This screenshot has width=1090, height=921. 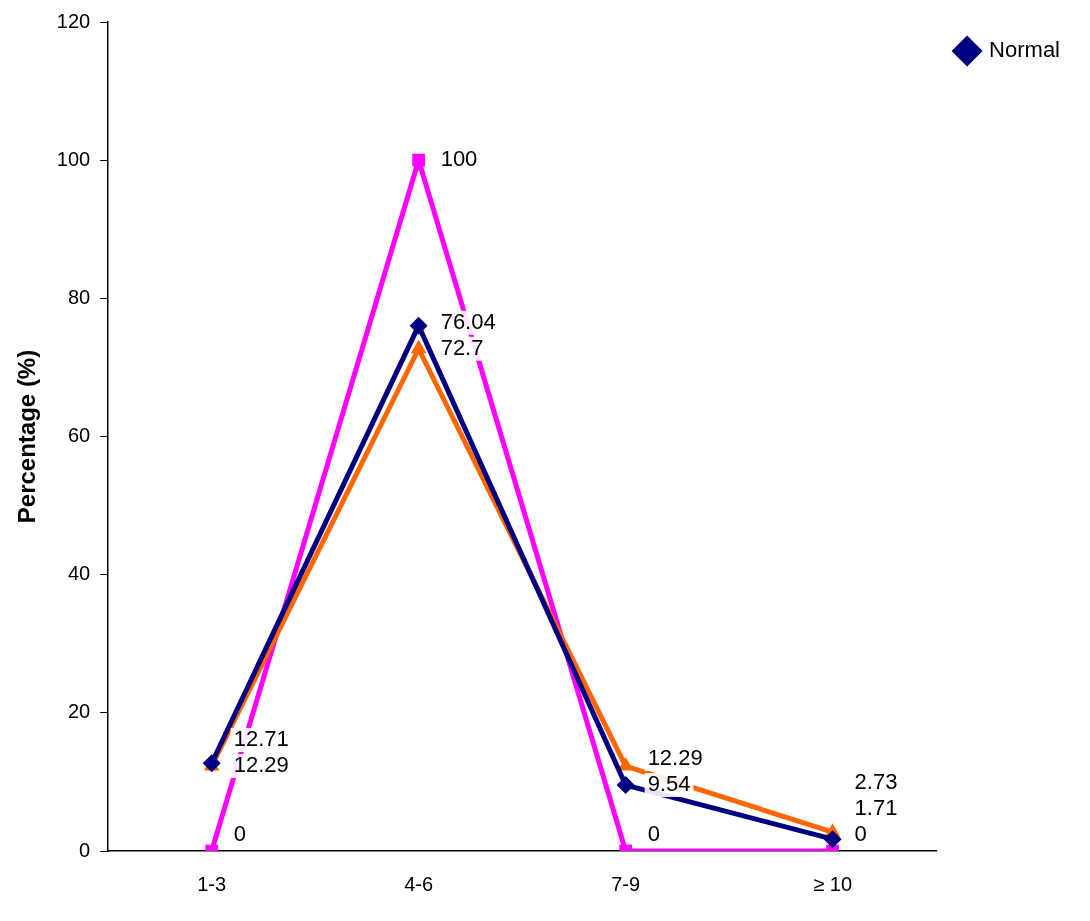 What do you see at coordinates (876, 782) in the screenshot?
I see `data-label: 2.73` at bounding box center [876, 782].